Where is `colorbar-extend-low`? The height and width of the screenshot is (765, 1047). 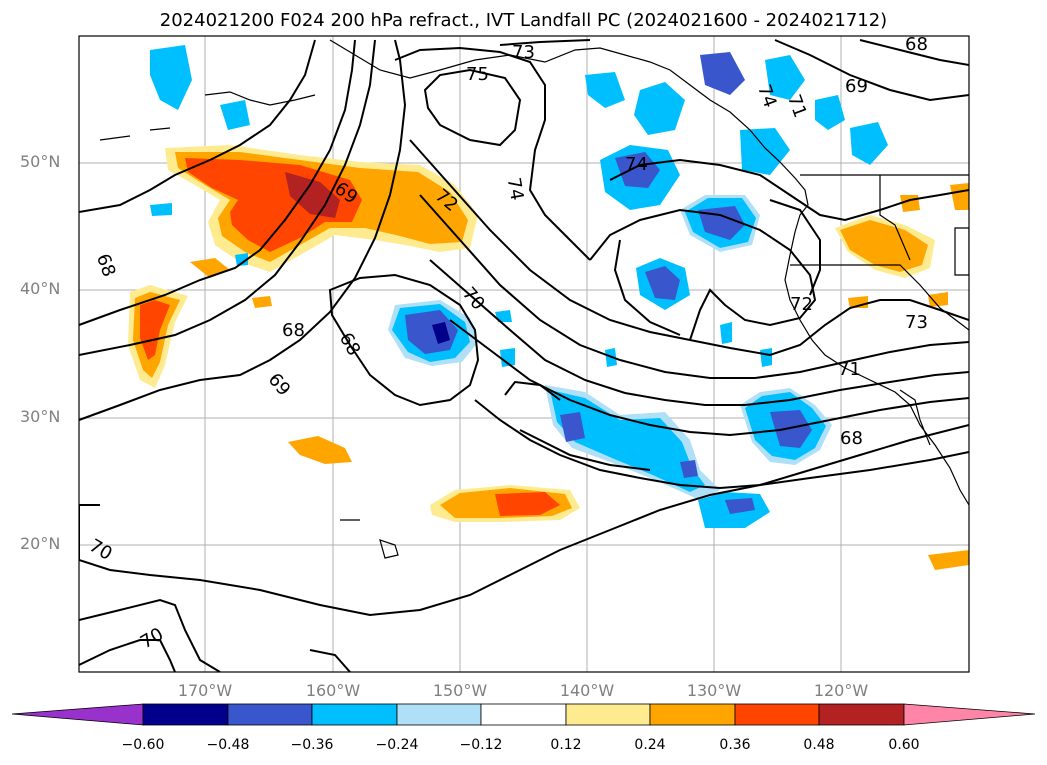 colorbar-extend-low is located at coordinates (77, 714).